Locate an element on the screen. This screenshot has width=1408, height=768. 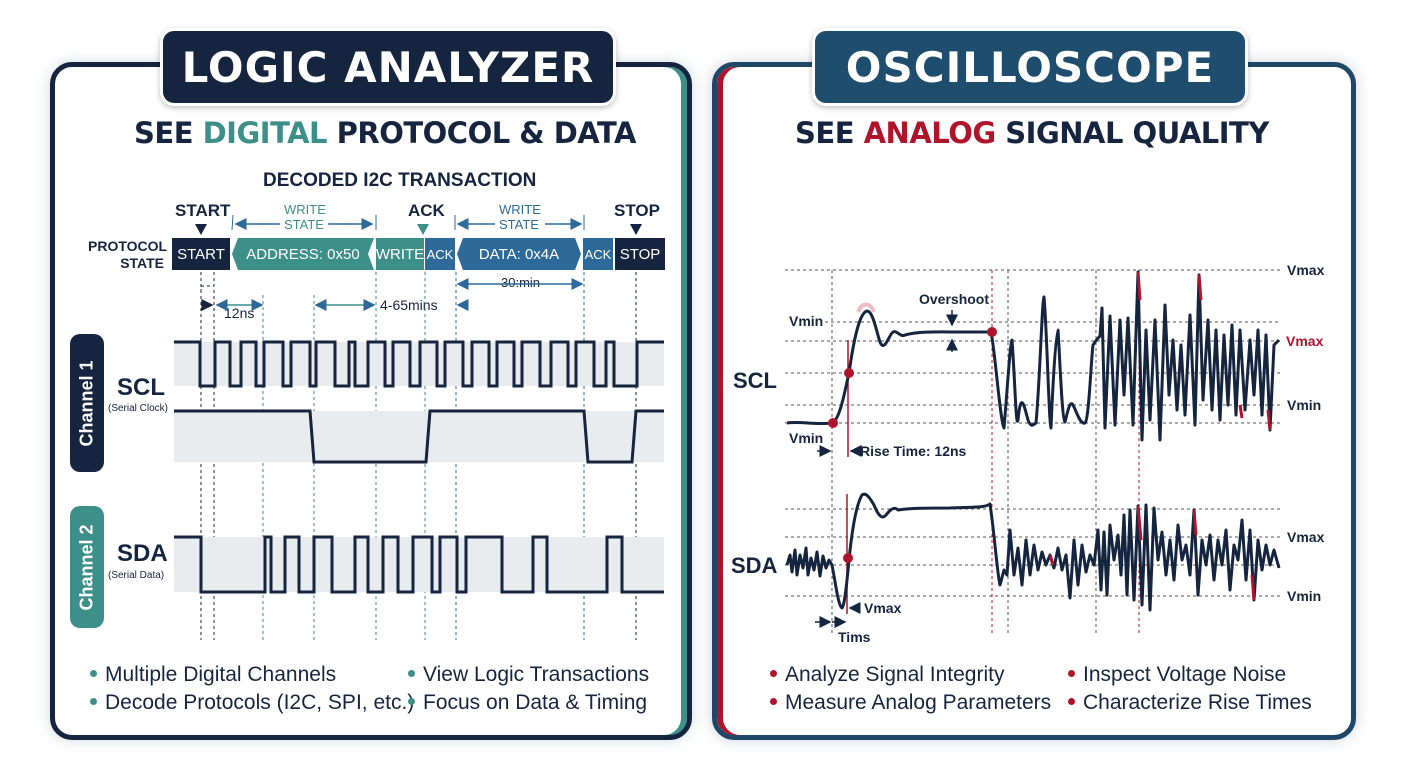
logic-analyzer-subtitle: SEE DIGITAL PROTOCOL & DATA is located at coordinates (385, 133).